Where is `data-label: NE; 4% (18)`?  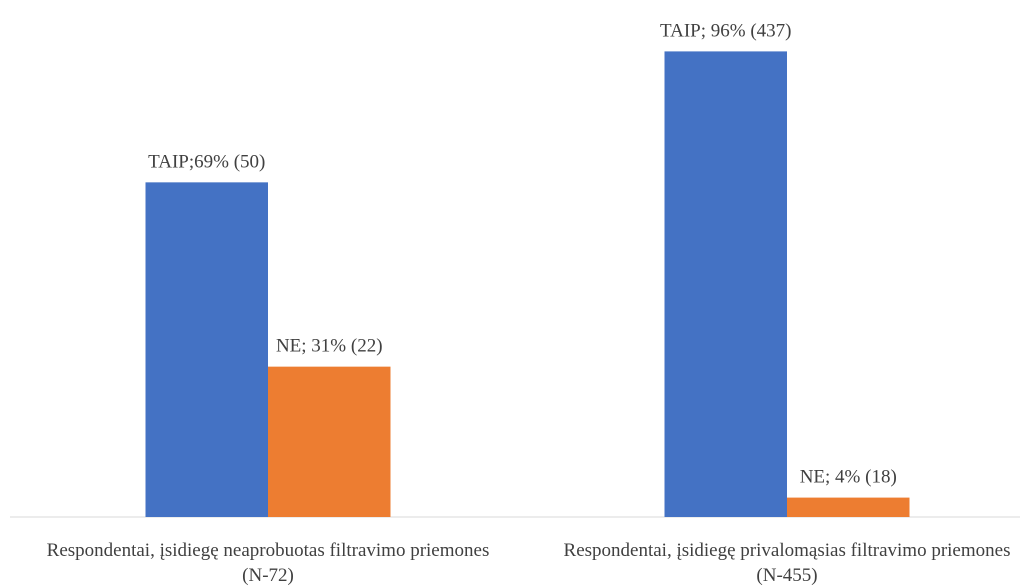 data-label: NE; 4% (18) is located at coordinates (848, 477).